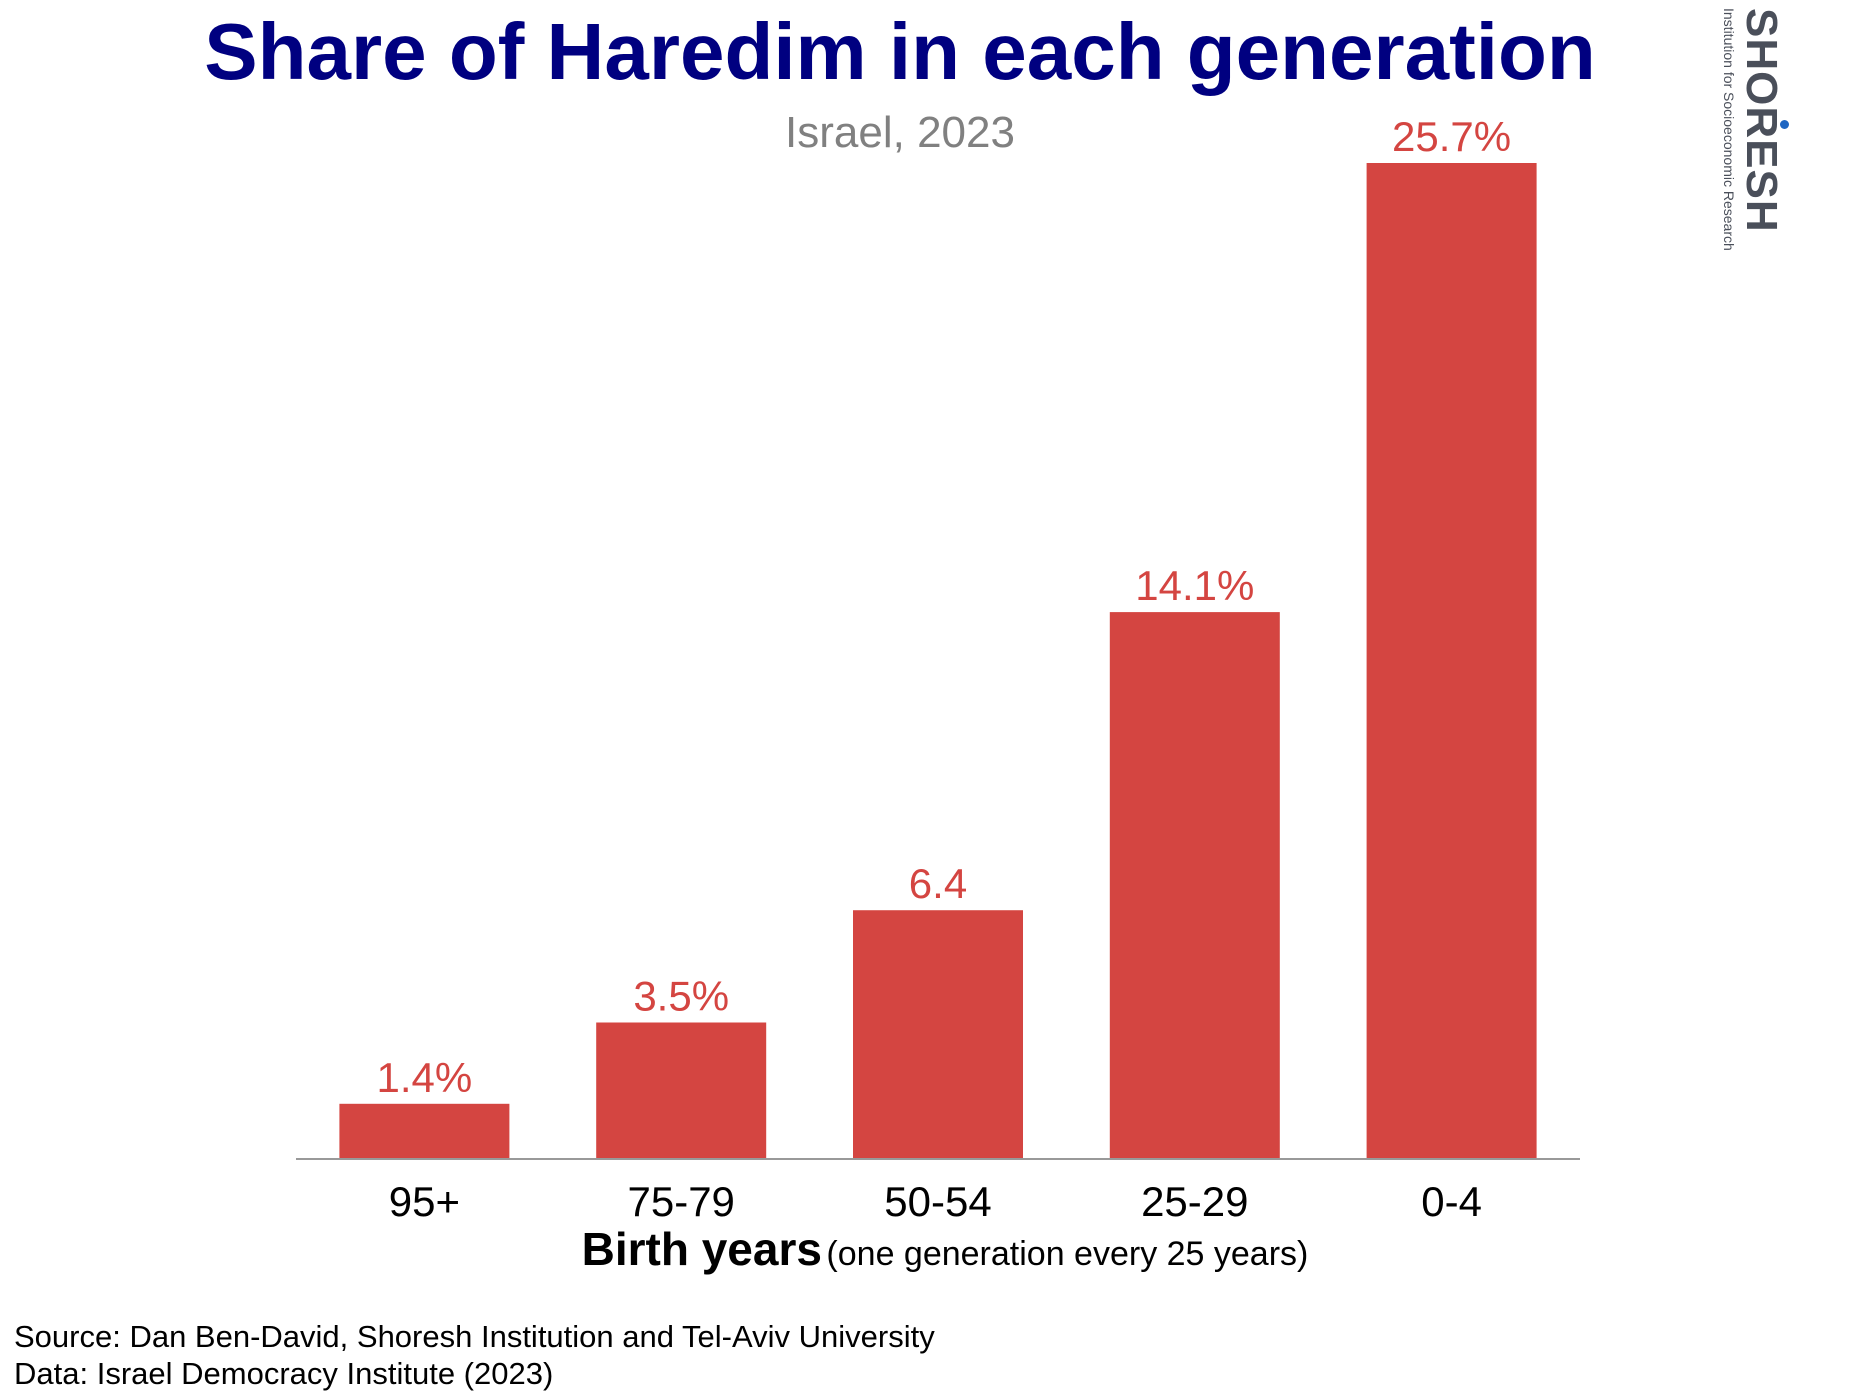 Image resolution: width=1854 pixels, height=1396 pixels. Describe the element at coordinates (900, 51) in the screenshot. I see `chart-title: Share of Haredim in each generation` at that location.